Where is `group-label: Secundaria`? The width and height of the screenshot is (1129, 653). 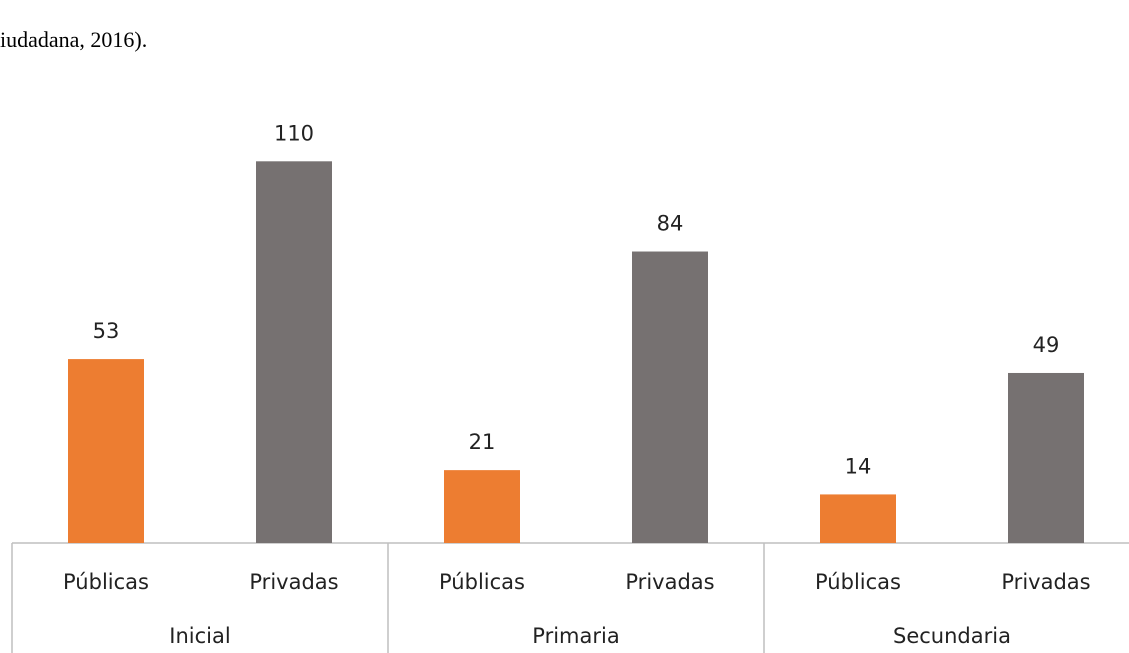
group-label: Secundaria is located at coordinates (952, 636).